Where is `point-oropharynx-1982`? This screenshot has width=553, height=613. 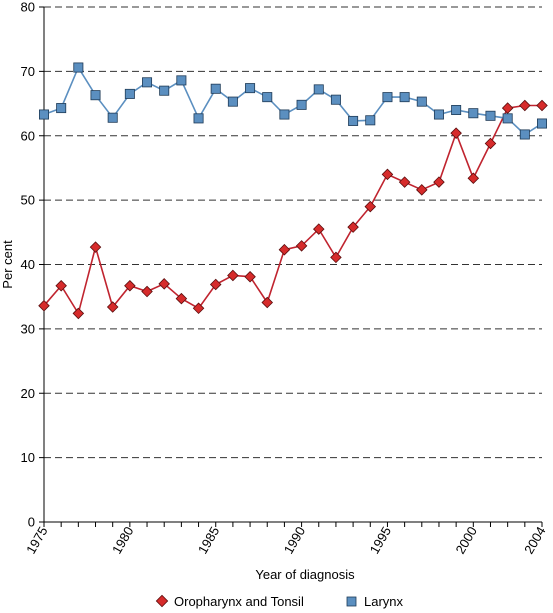 point-oropharynx-1982 is located at coordinates (164, 284).